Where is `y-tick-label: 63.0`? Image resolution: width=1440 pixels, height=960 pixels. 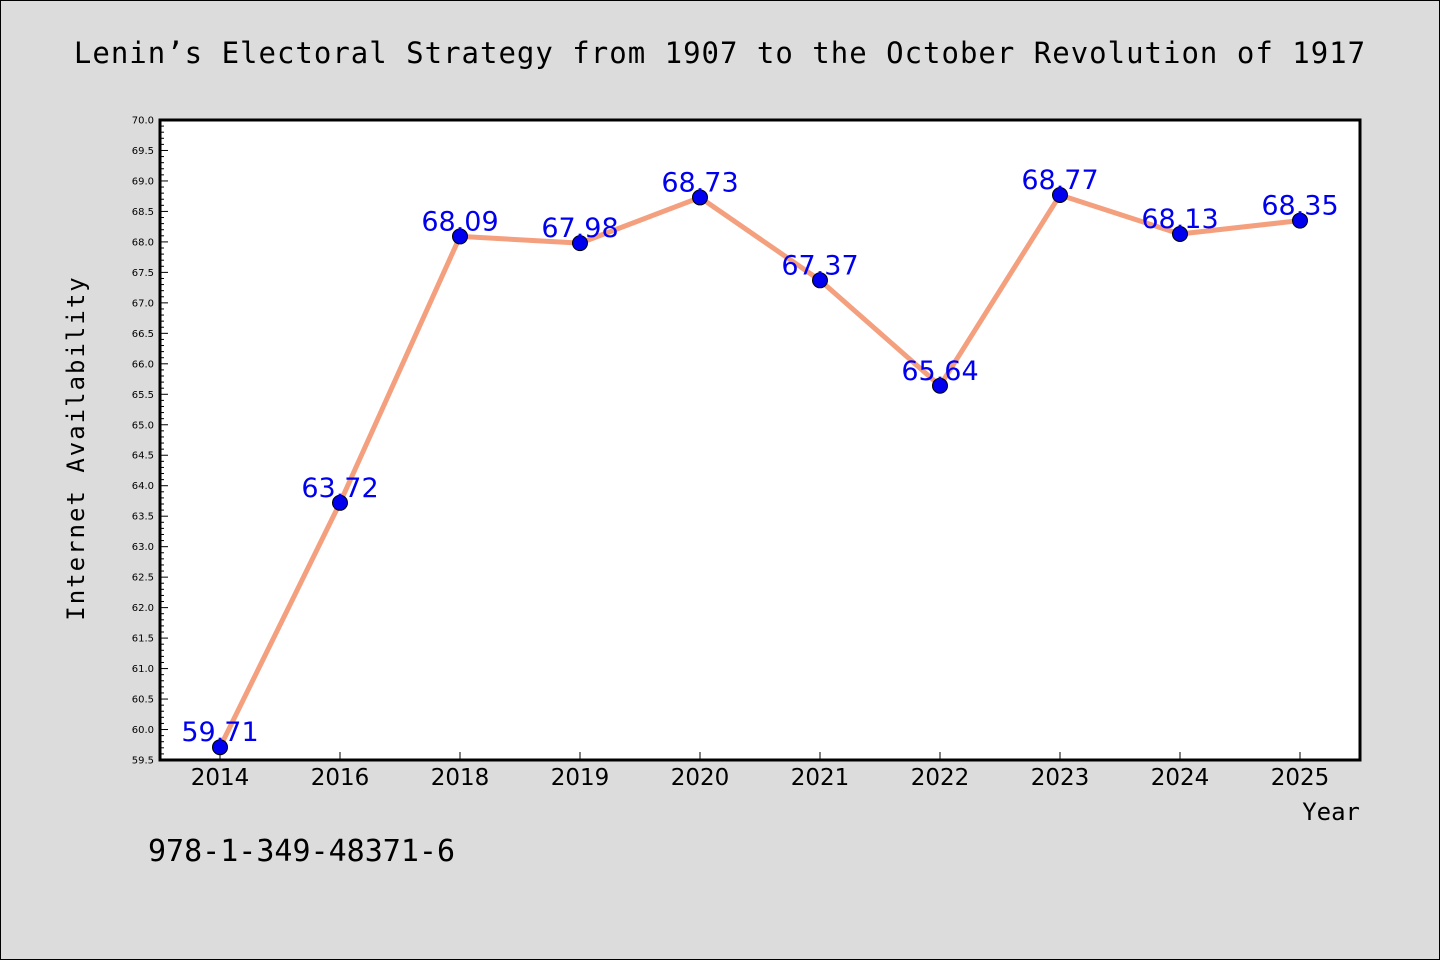 y-tick-label: 63.0 is located at coordinates (143, 547).